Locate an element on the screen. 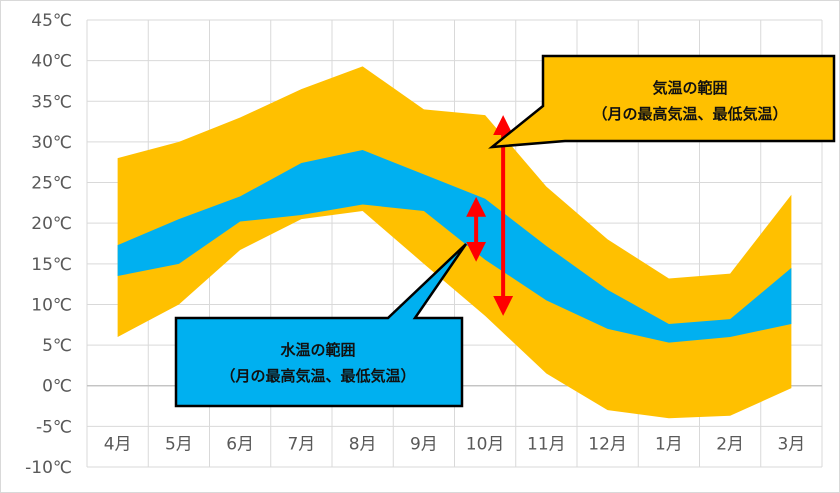  y-tick-label: -10℃ is located at coordinates (48, 468).